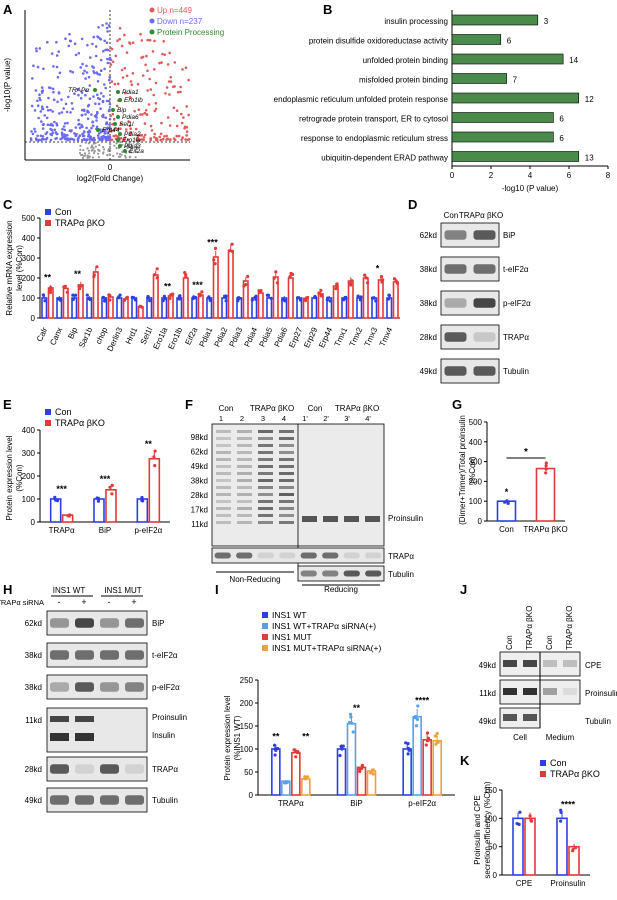 Image resolution: width=617 pixels, height=900 pixels. What do you see at coordinates (608, 175) in the screenshot?
I see `b-x-tick-label: 8` at bounding box center [608, 175].